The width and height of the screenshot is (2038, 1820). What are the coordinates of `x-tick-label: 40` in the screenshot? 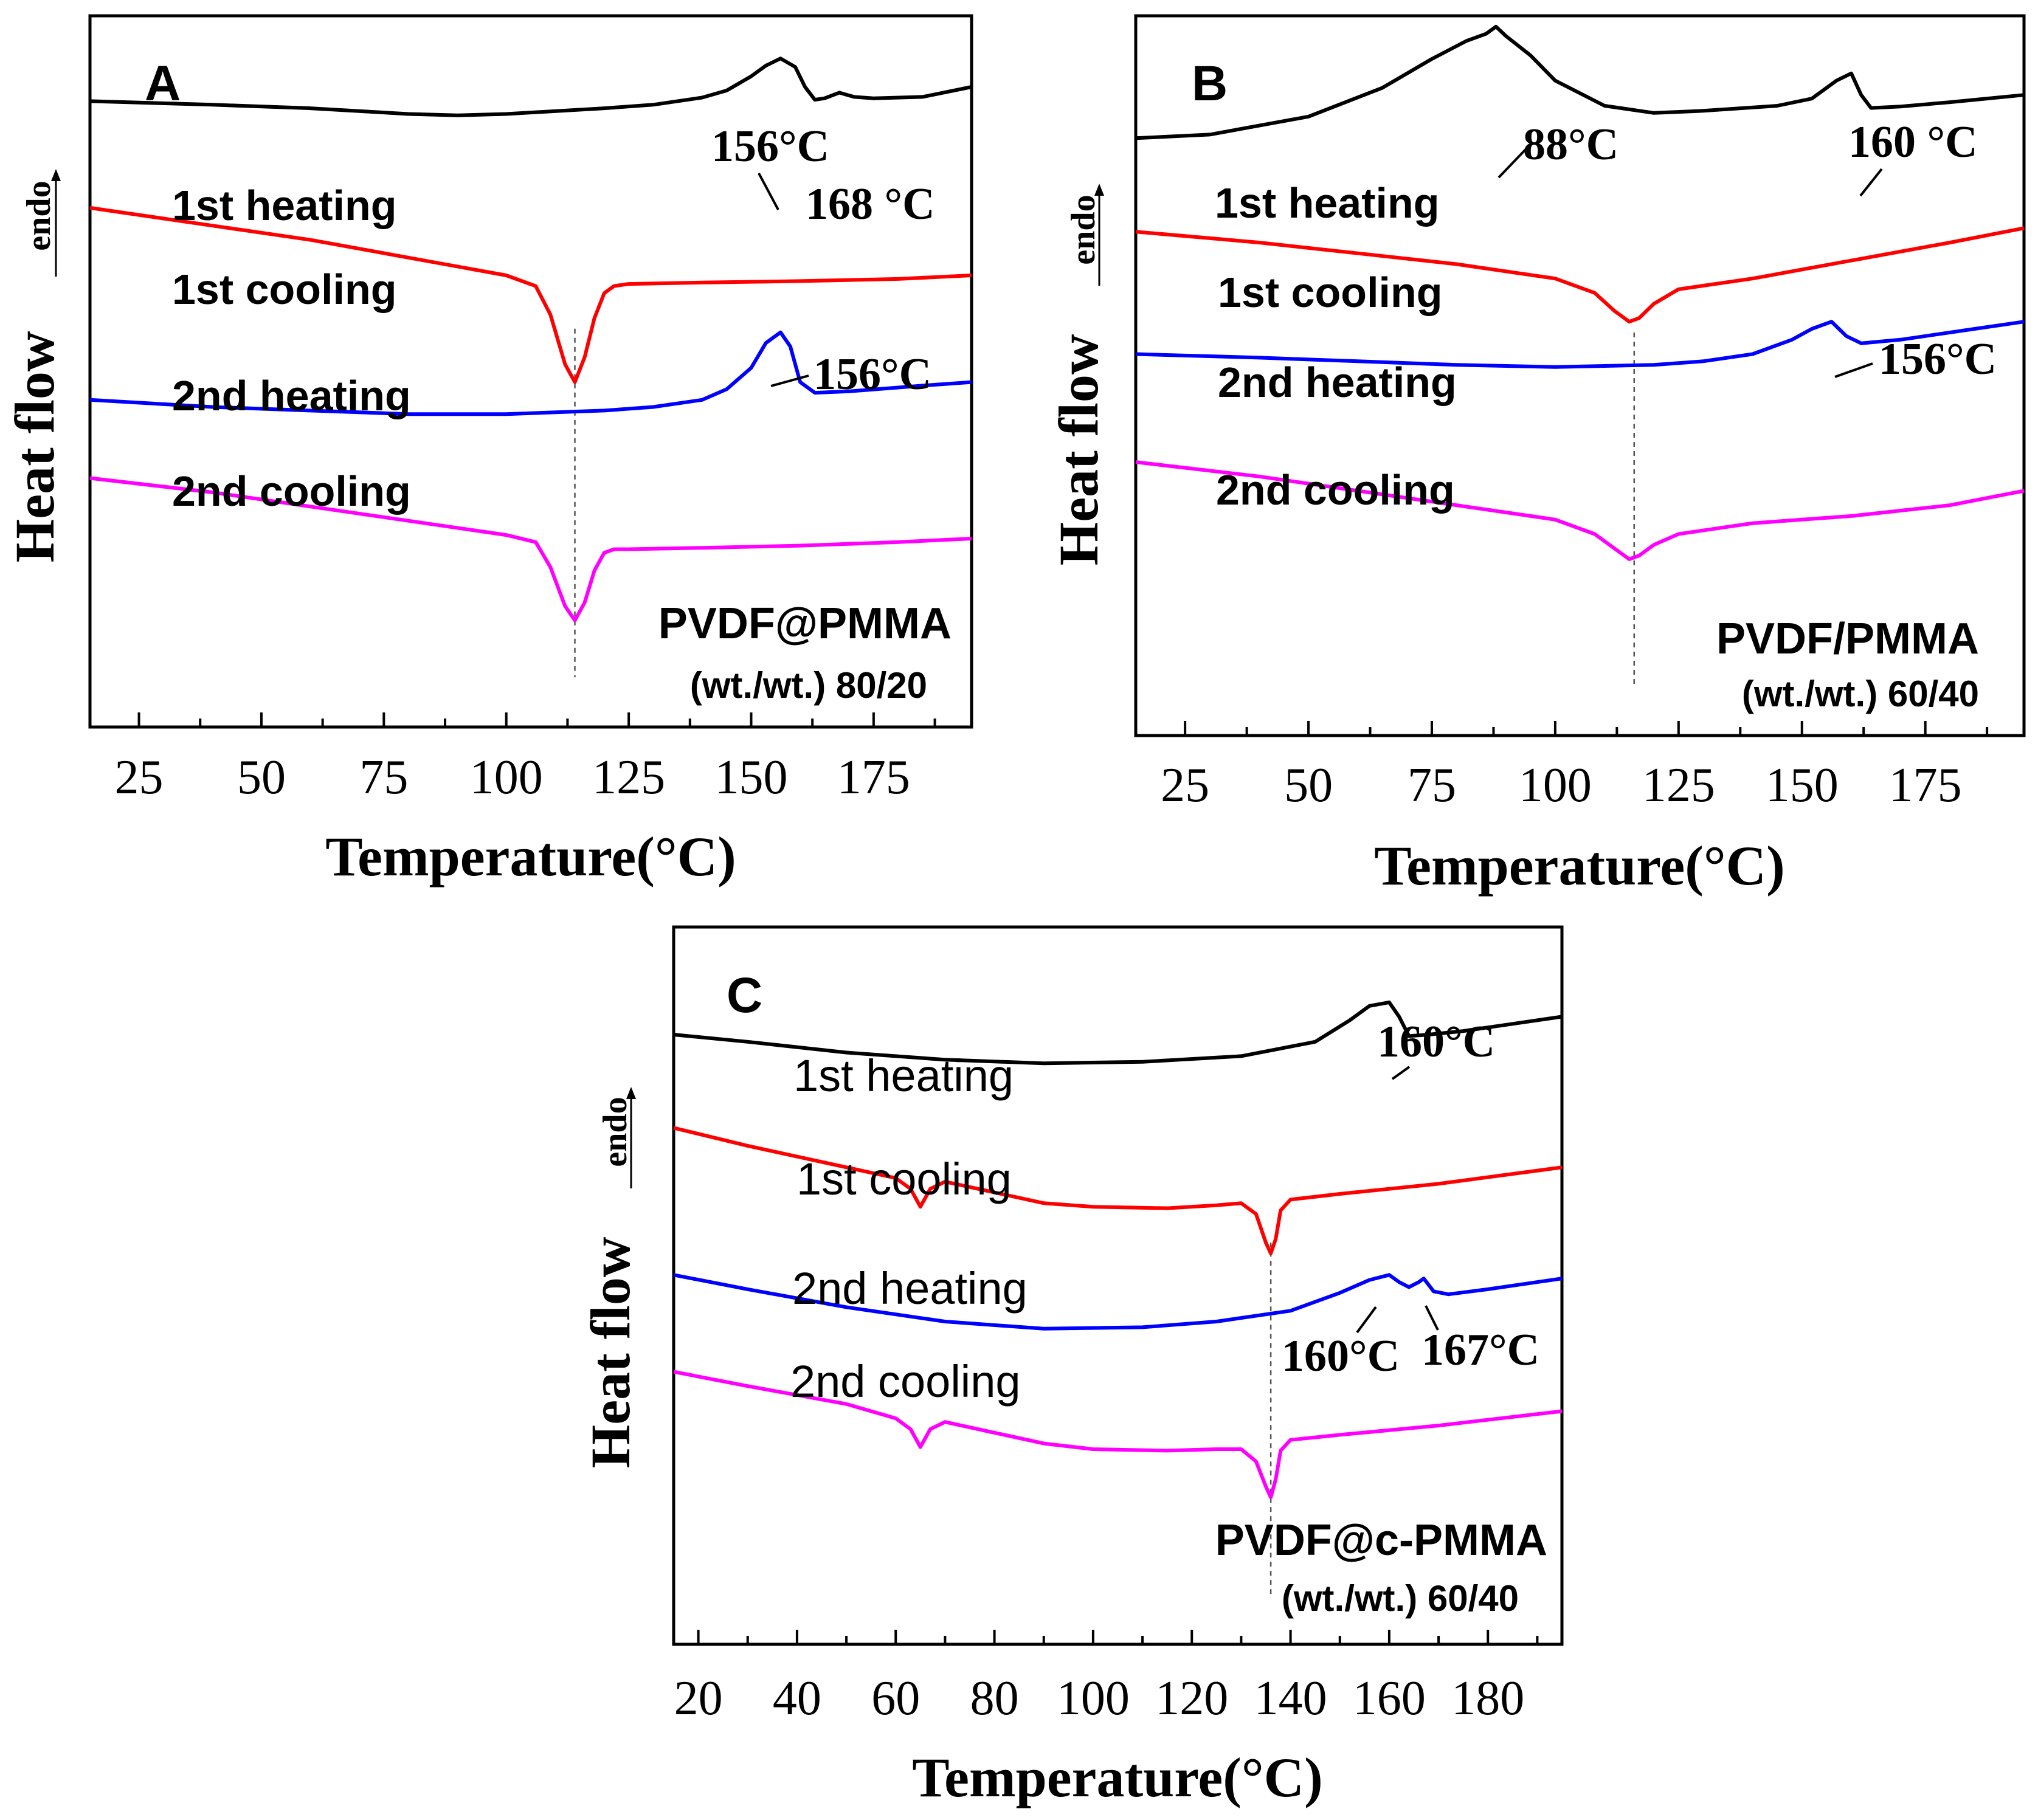 It's located at (797, 1698).